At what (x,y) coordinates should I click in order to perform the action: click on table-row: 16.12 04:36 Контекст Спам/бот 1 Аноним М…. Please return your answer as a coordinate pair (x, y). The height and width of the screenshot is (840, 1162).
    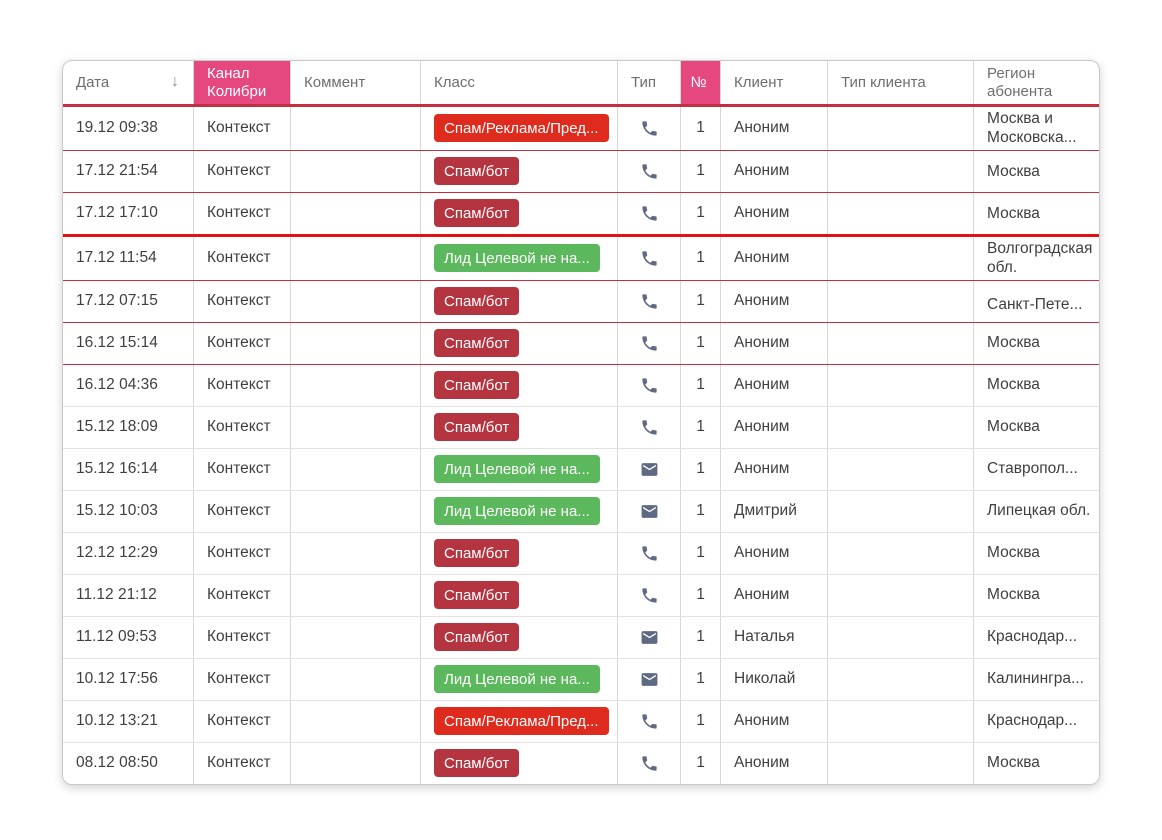
    Looking at the image, I should click on (581, 384).